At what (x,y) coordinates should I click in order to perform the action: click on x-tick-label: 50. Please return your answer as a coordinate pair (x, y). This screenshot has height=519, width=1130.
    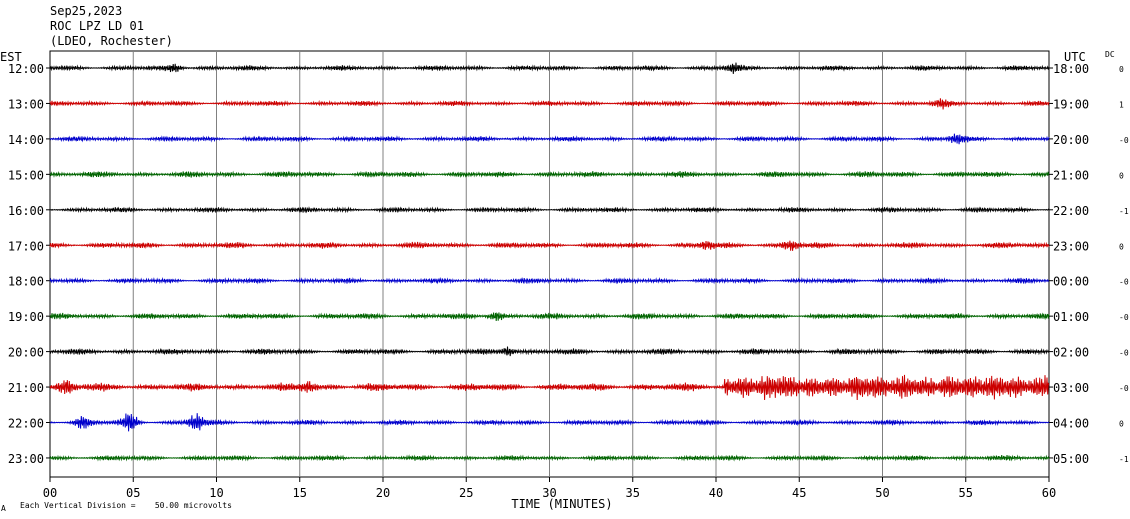
    Looking at the image, I should click on (882, 493).